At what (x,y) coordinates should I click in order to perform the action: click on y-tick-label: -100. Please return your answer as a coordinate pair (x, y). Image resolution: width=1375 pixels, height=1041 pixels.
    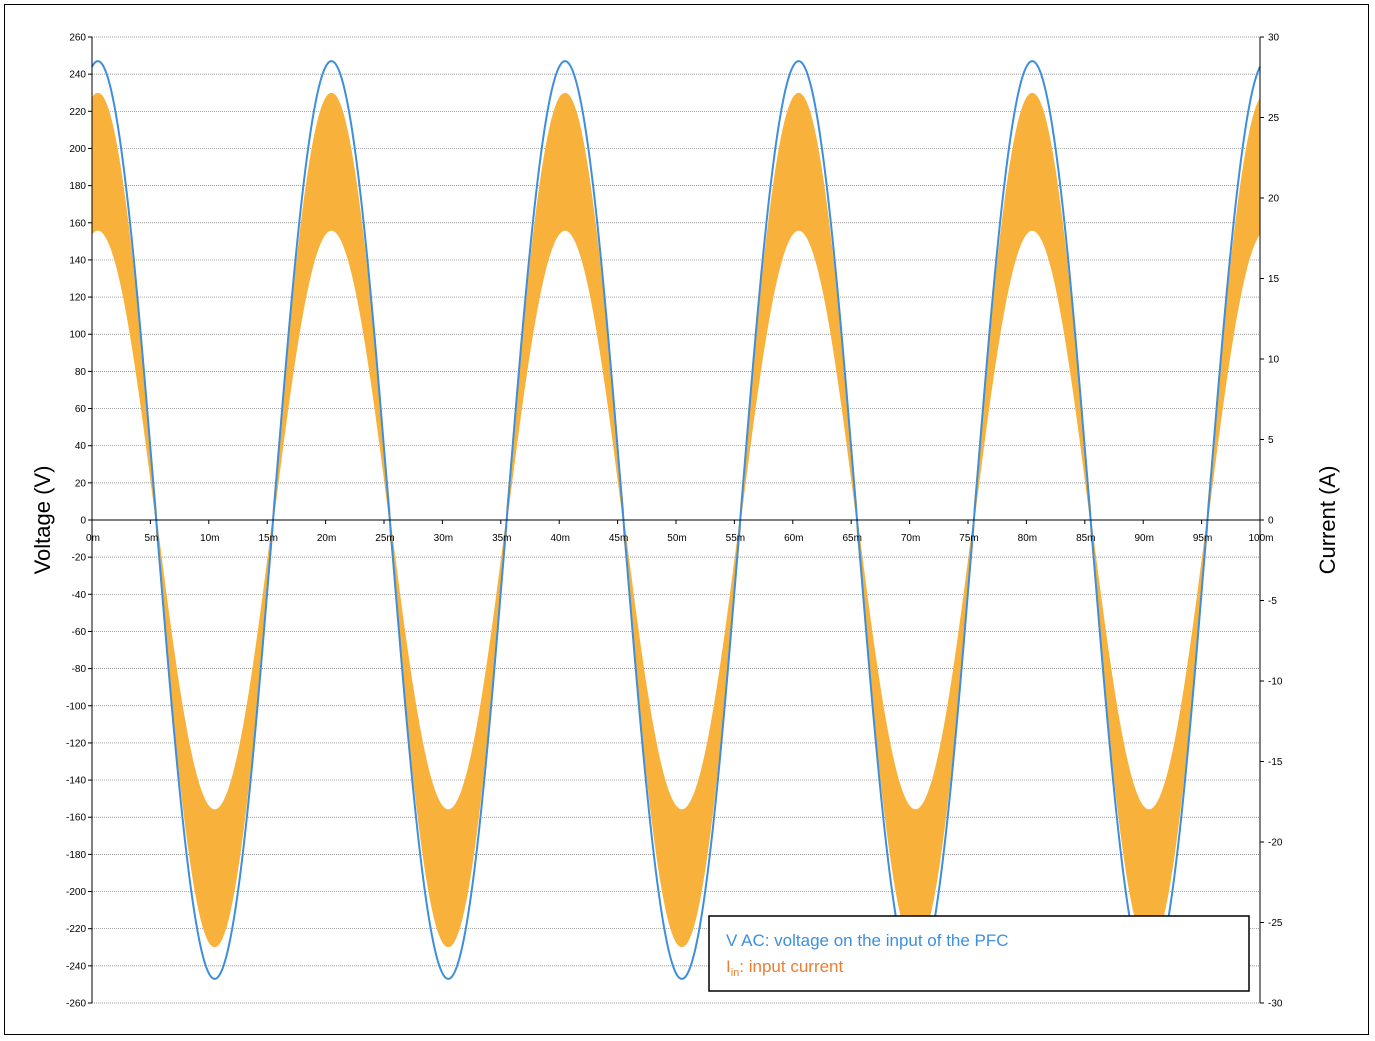
    Looking at the image, I should click on (76, 706).